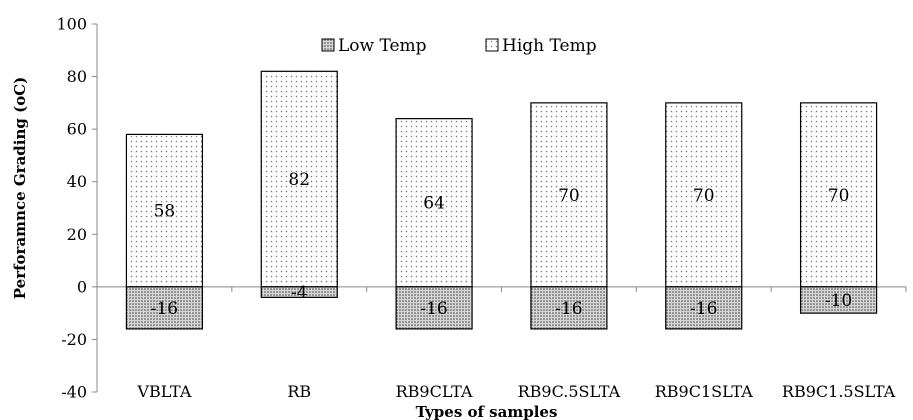 The image size is (913, 420). Describe the element at coordinates (434, 391) in the screenshot. I see `x-category-label: RB9CLTA` at that location.